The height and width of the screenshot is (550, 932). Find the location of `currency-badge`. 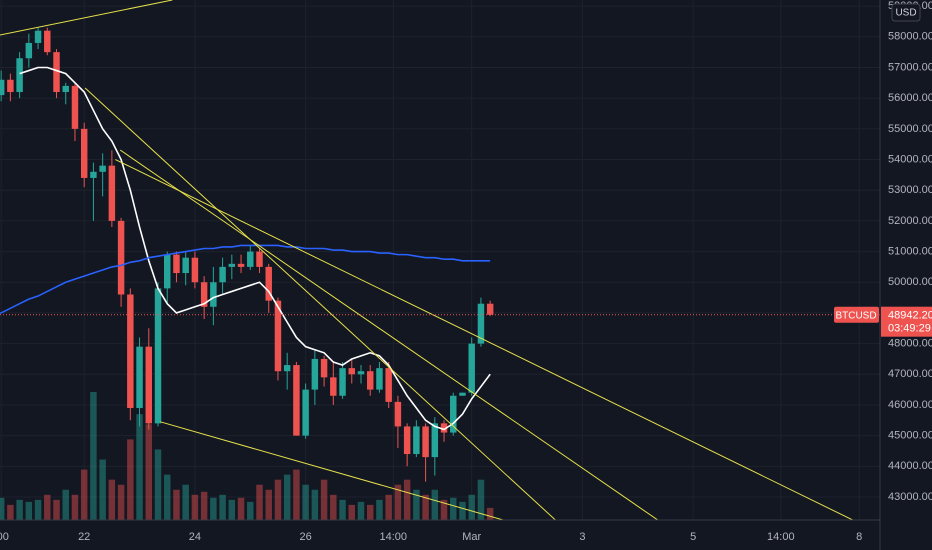

currency-badge is located at coordinates (906, 12).